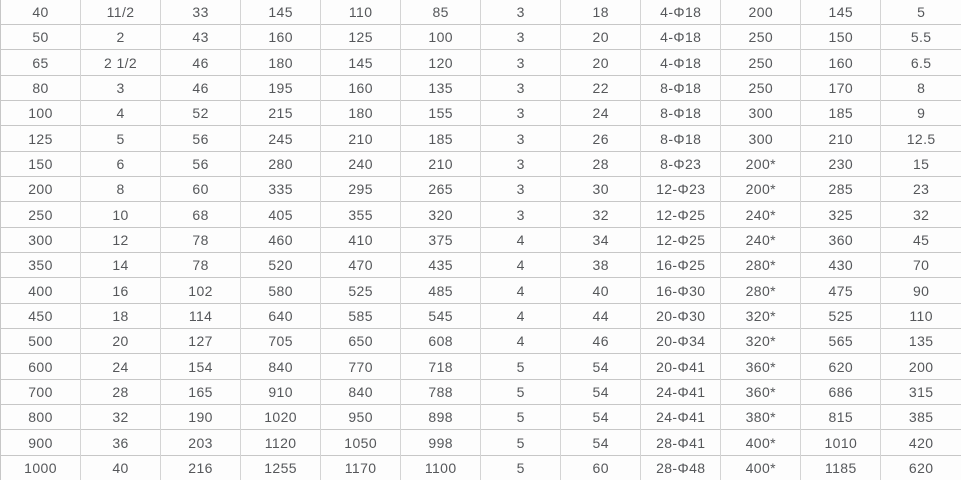  What do you see at coordinates (840, 391) in the screenshot?
I see `table-cell: 686` at bounding box center [840, 391].